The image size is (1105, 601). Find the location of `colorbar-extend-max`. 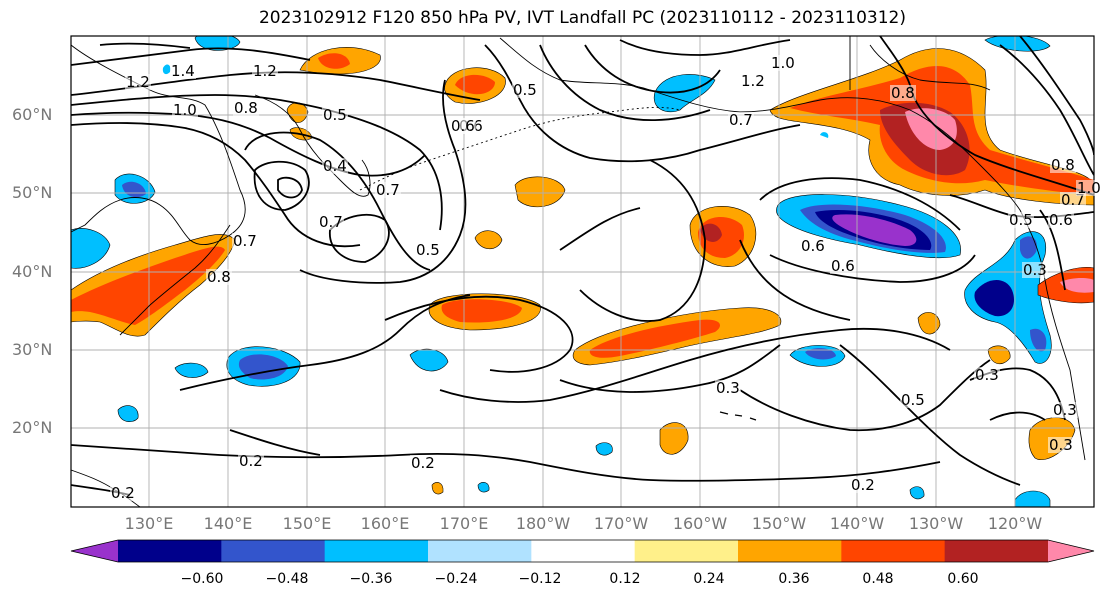

colorbar-extend-max is located at coordinates (1071, 551).